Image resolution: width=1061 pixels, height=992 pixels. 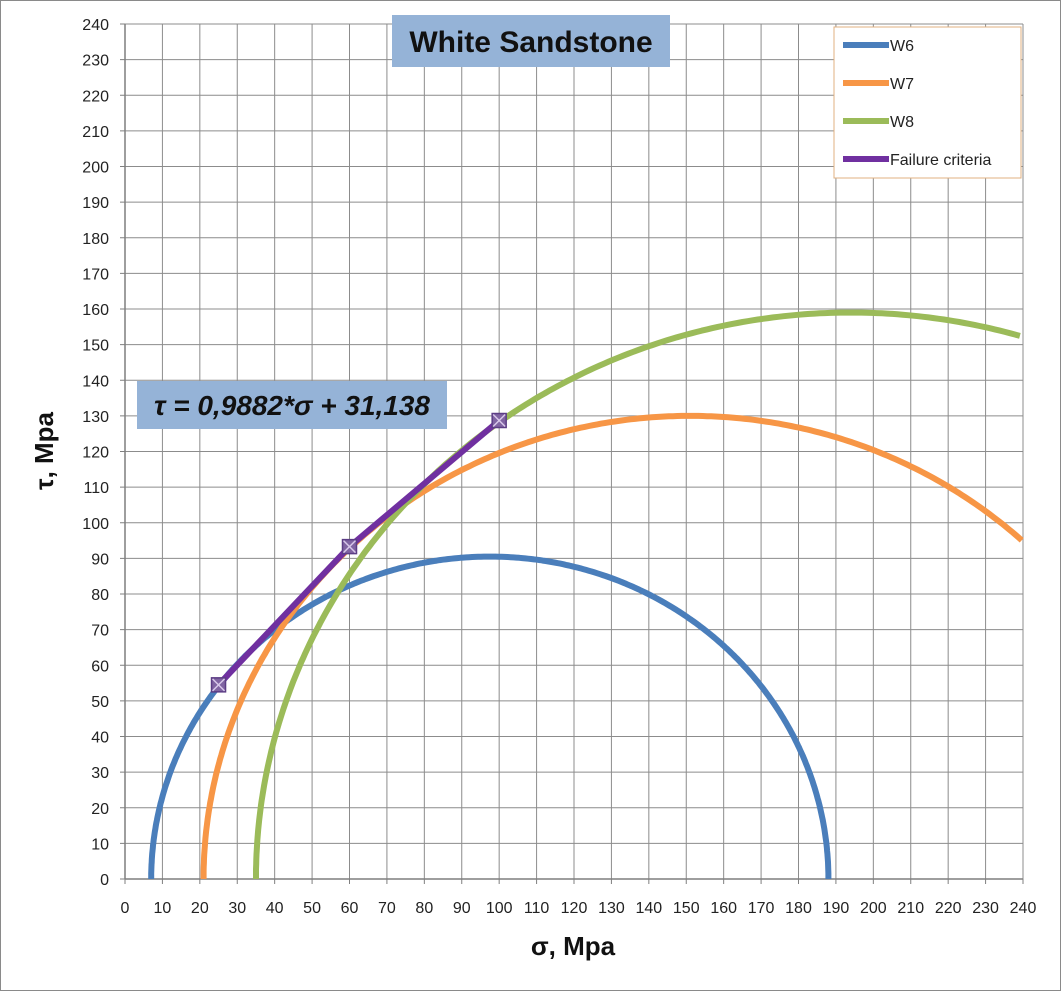 What do you see at coordinates (95, 61) in the screenshot?
I see `y-tick-label: 230` at bounding box center [95, 61].